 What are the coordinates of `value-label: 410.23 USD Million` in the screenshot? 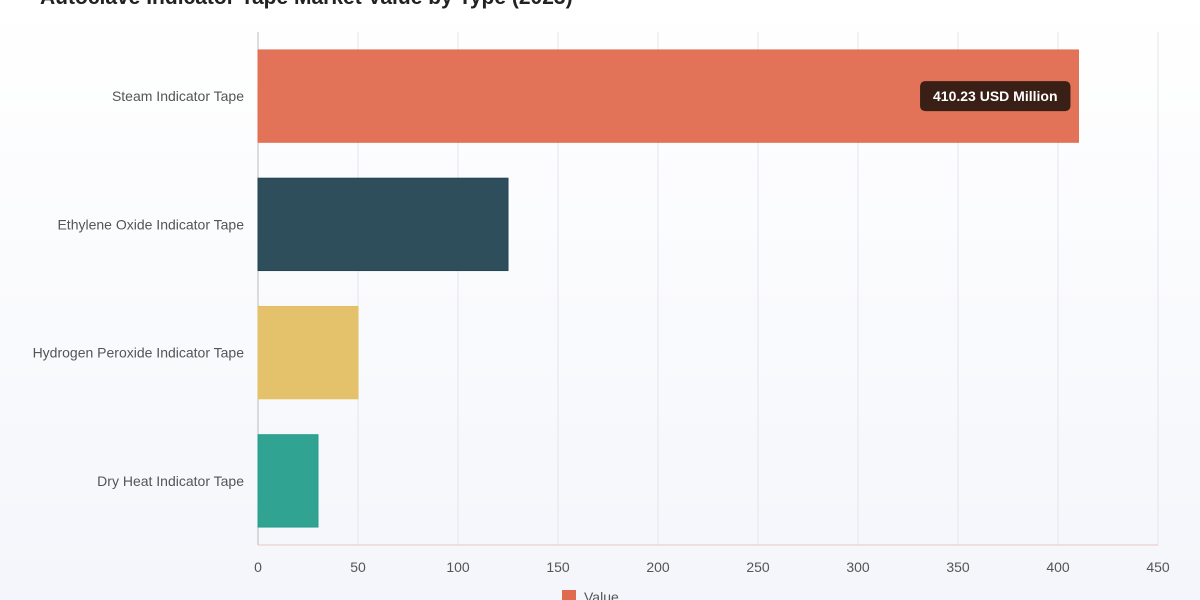 It's located at (995, 96).